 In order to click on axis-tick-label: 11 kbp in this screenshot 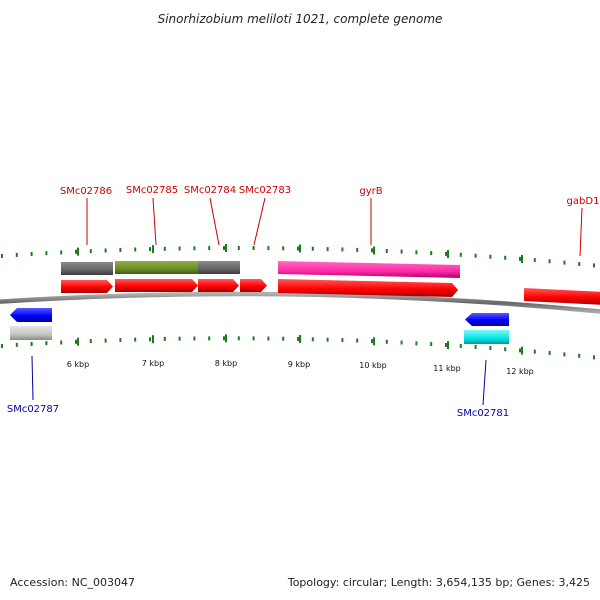, I will do `click(447, 368)`.